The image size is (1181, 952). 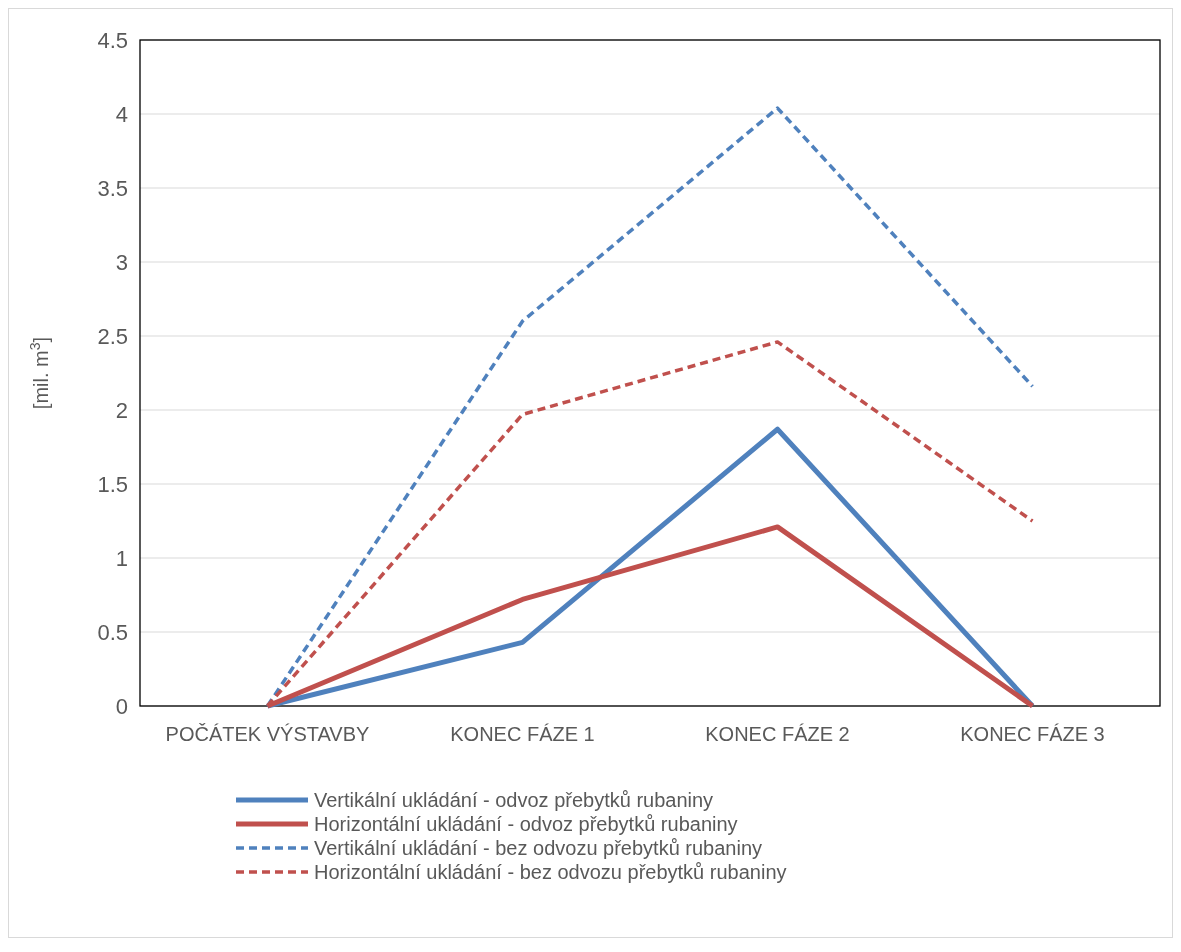 I want to click on y-tick-label: 0.5, so click(x=112, y=632).